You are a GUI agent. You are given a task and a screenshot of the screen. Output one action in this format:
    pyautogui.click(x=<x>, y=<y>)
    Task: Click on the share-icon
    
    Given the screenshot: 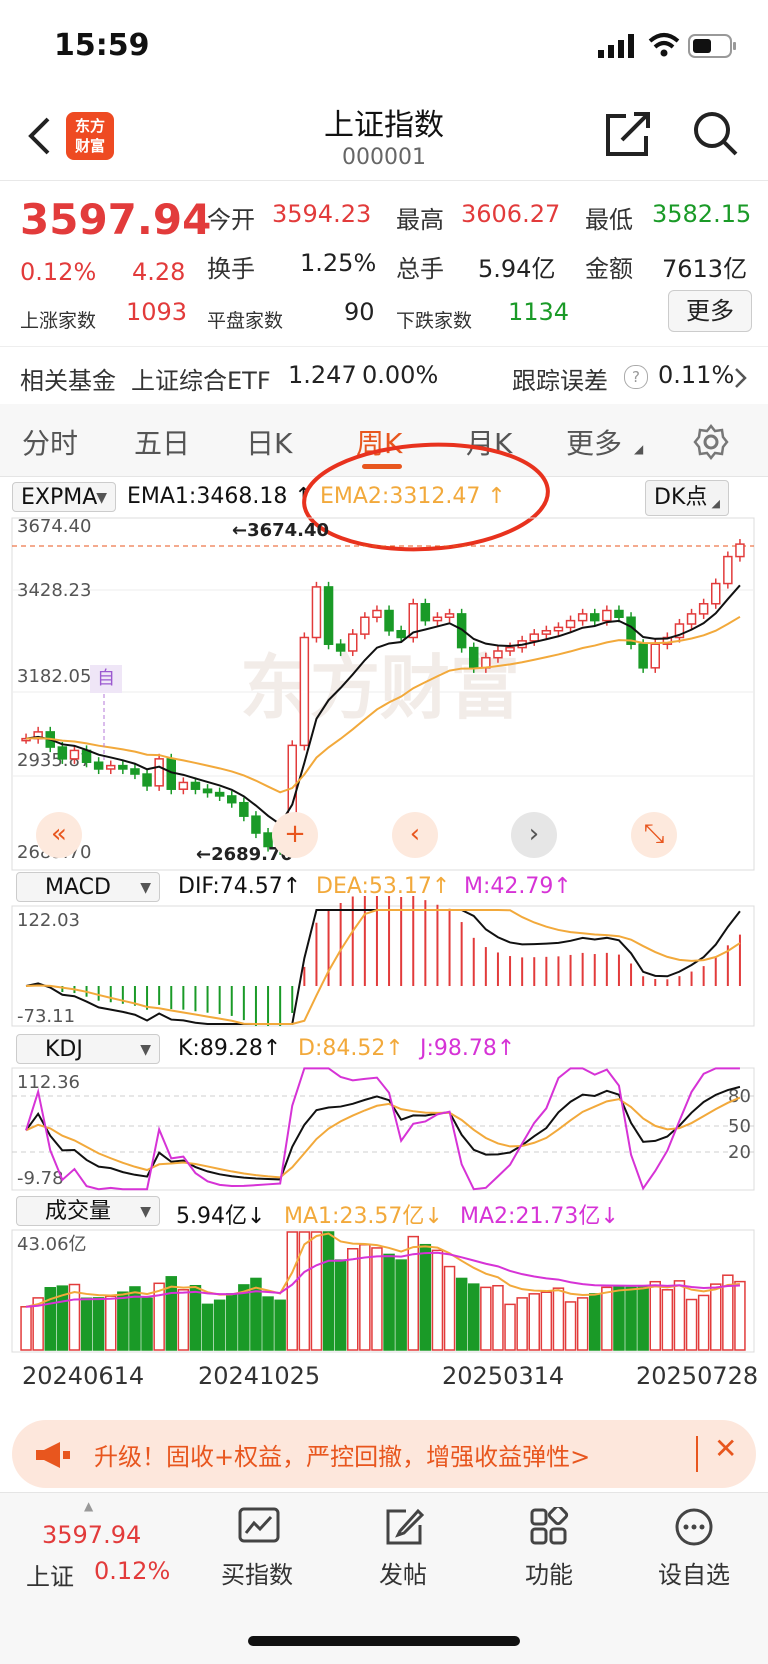 What is the action you would take?
    pyautogui.click(x=628, y=134)
    